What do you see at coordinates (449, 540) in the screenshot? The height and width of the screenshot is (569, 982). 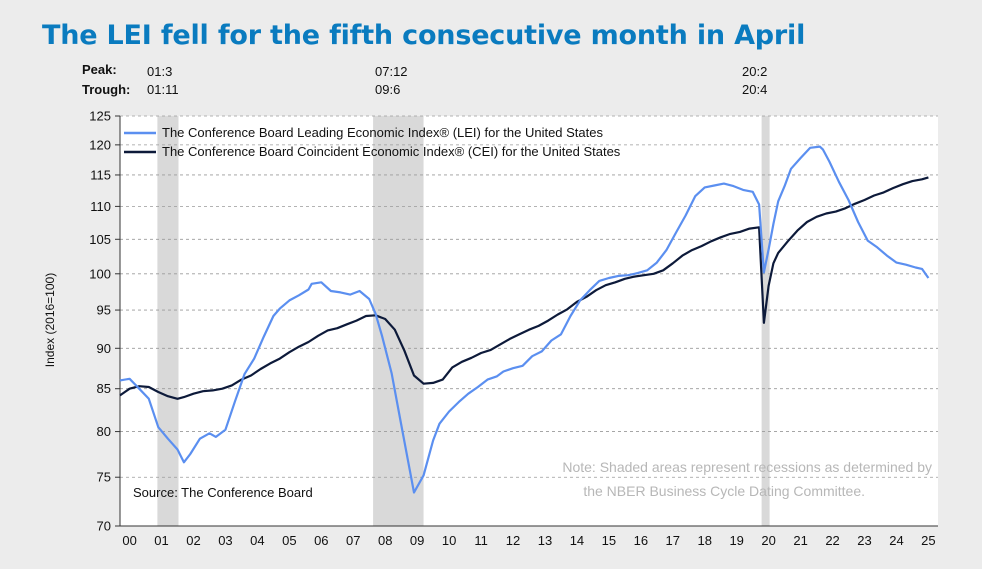 I see `x-tick-label-10: 10` at bounding box center [449, 540].